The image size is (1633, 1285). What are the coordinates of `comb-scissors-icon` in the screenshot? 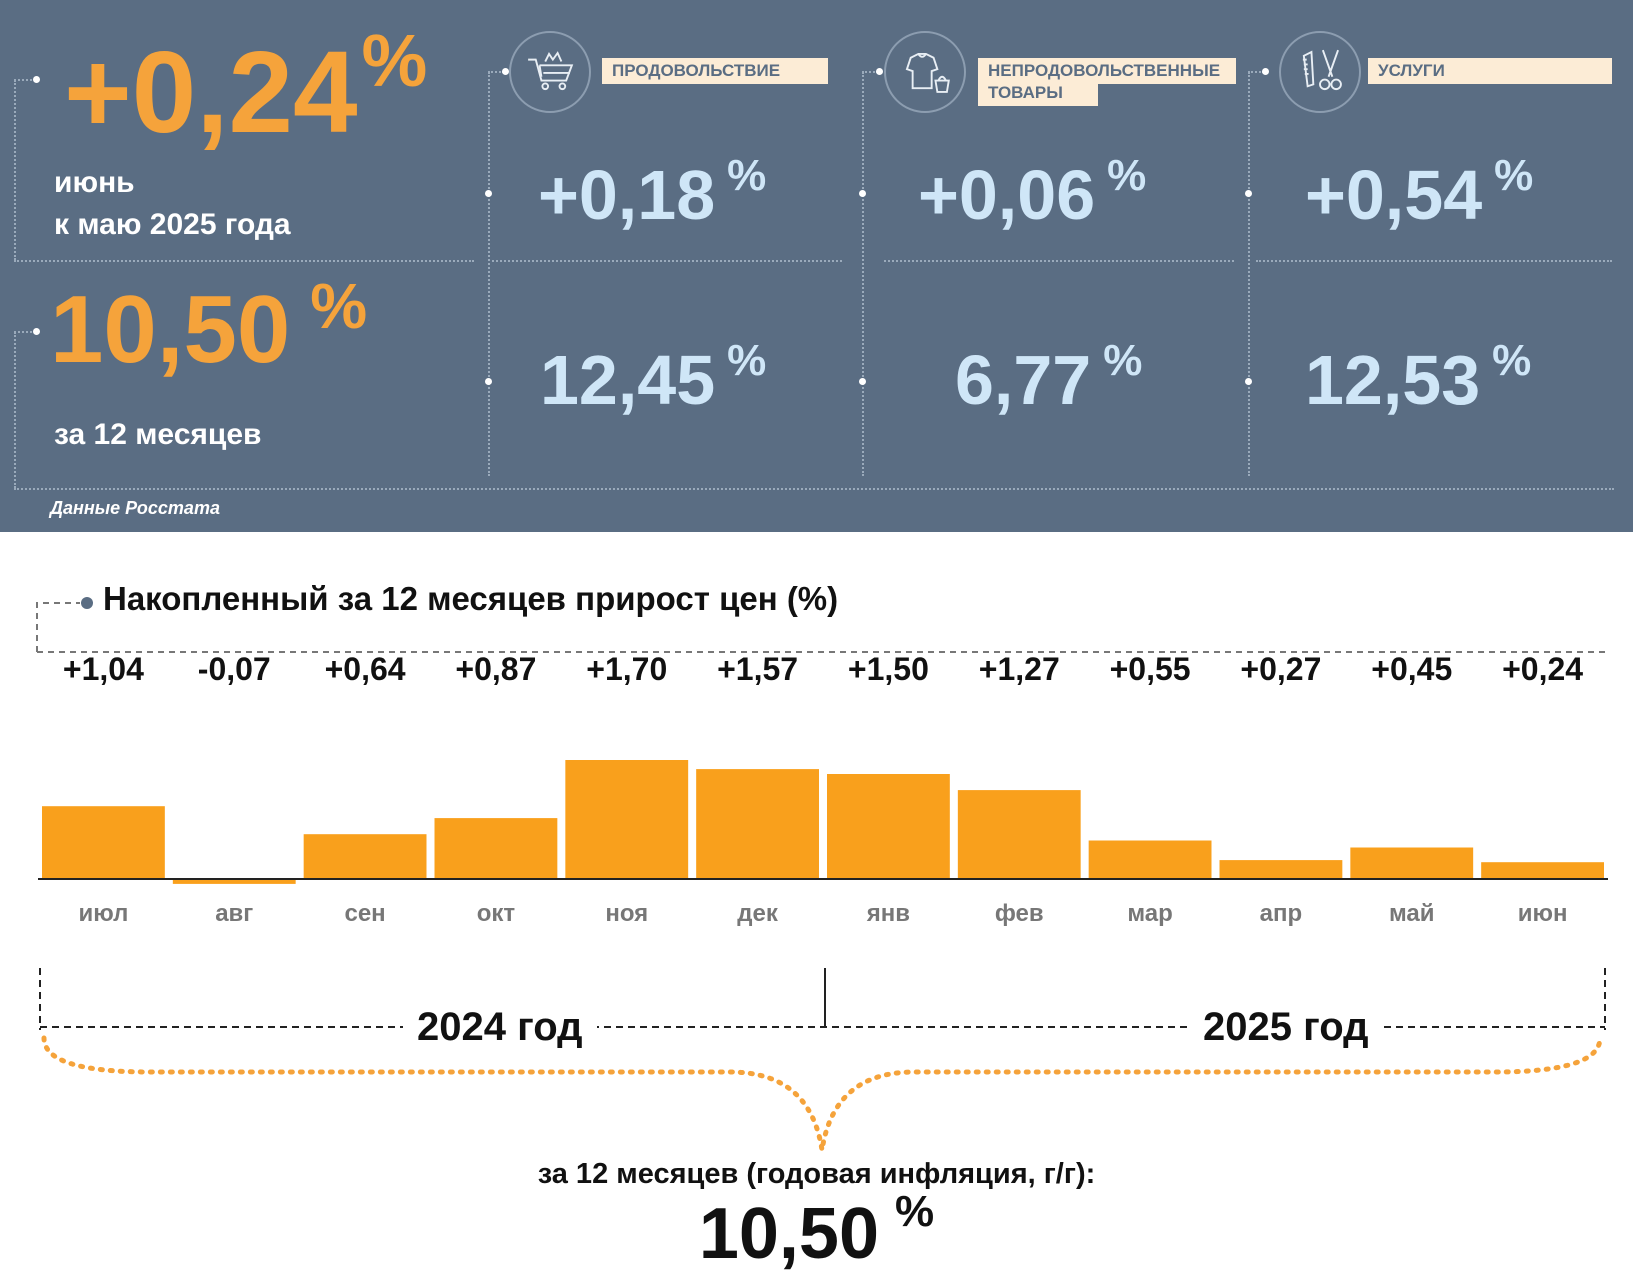 It's located at (1320, 72).